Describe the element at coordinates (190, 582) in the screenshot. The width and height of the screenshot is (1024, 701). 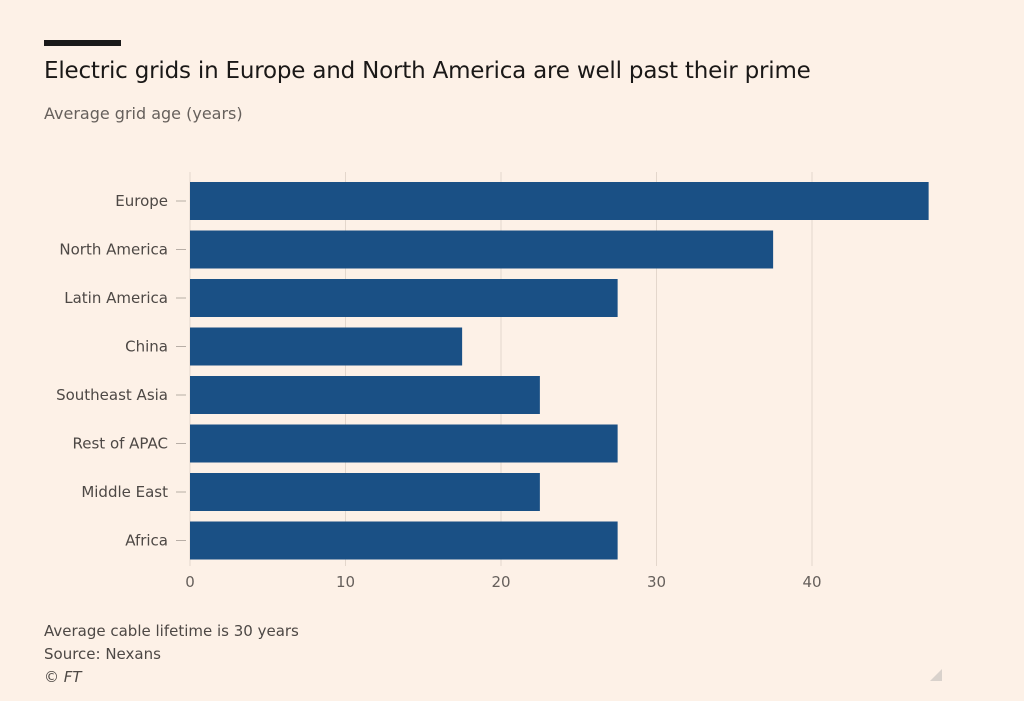
I see `x-tick-label: 0` at that location.